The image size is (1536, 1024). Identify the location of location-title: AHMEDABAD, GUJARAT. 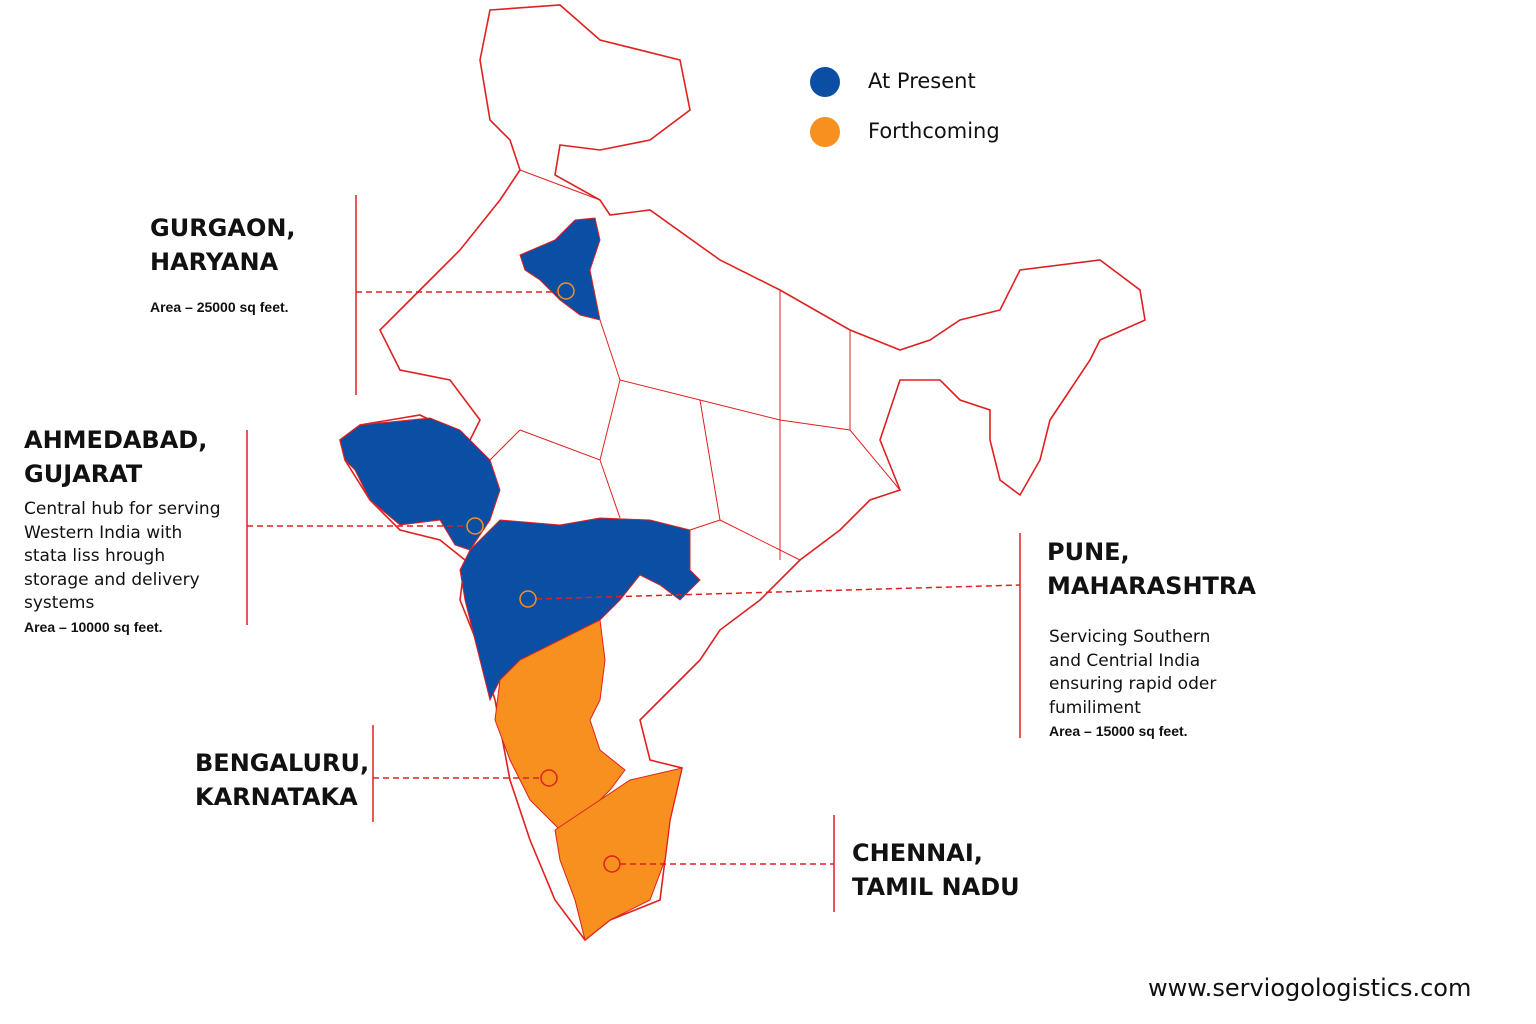
(116, 457).